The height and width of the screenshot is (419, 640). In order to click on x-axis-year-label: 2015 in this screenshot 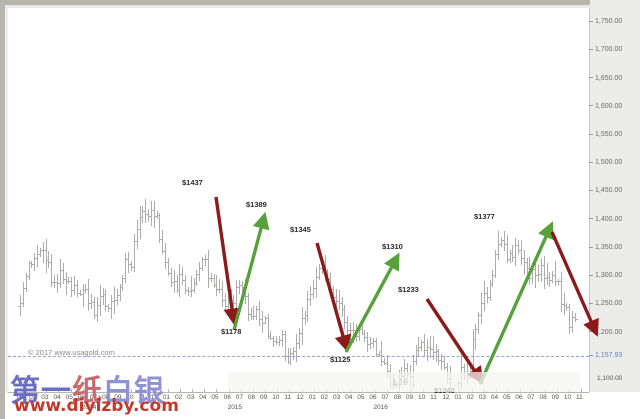, I will do `click(235, 407)`.